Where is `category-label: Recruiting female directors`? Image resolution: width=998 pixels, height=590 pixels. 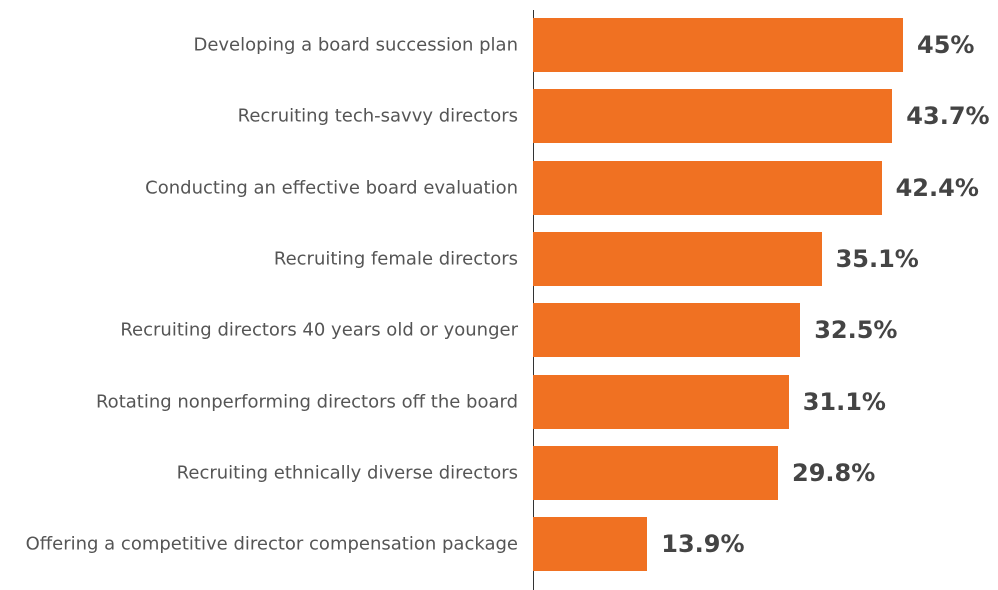
category-label: Recruiting female directors is located at coordinates (395, 259).